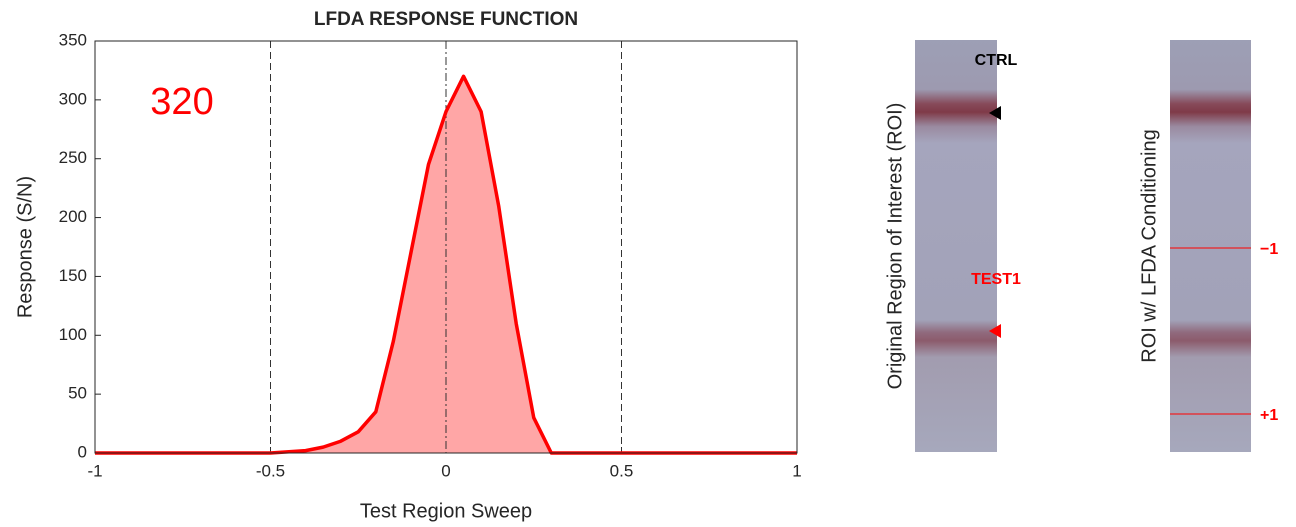 The height and width of the screenshot is (527, 1296). Describe the element at coordinates (73, 275) in the screenshot. I see `y-tick-label: 150` at that location.